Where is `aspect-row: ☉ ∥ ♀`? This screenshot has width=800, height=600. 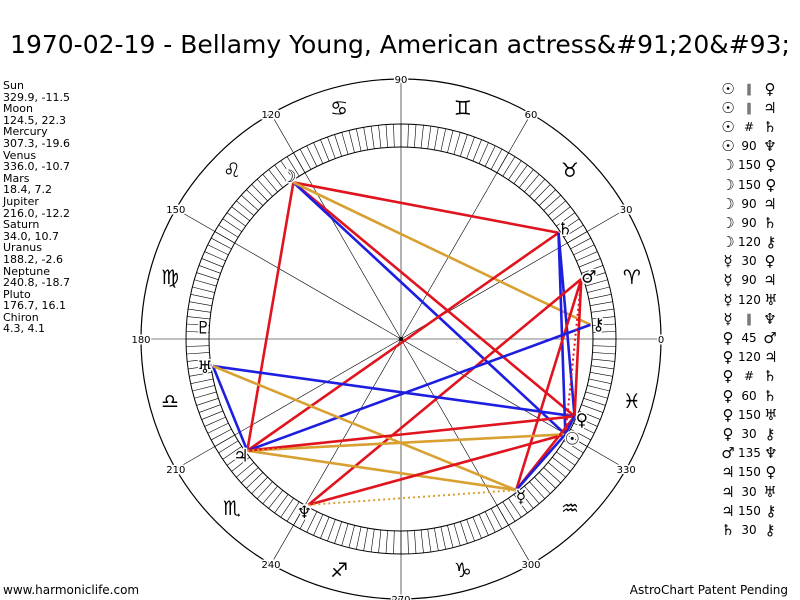 aspect-row: ☉ ∥ ♀ is located at coordinates (758, 88).